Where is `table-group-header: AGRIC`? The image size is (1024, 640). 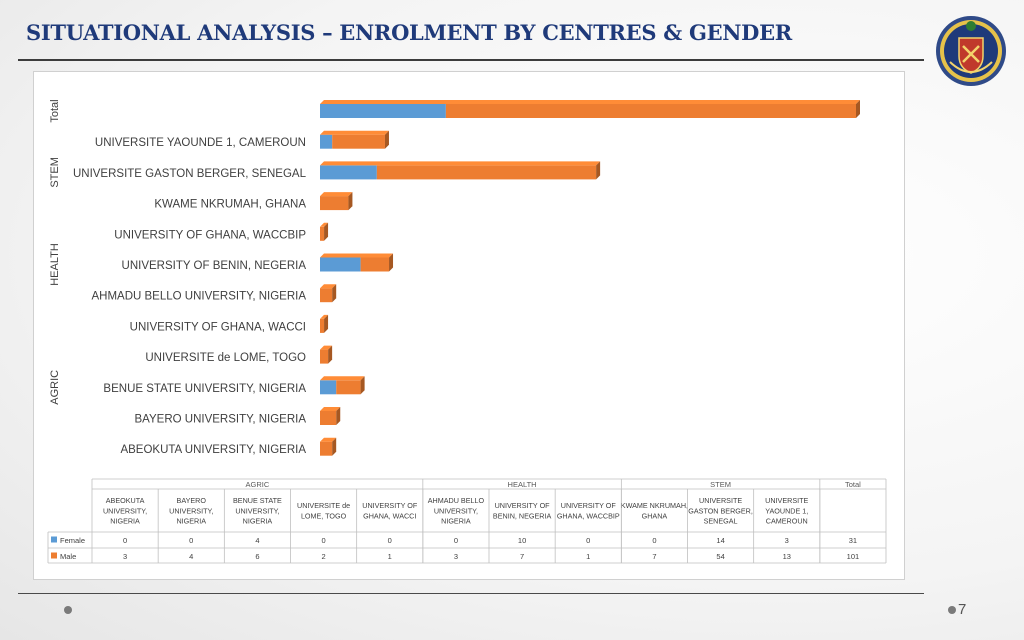 table-group-header: AGRIC is located at coordinates (258, 484).